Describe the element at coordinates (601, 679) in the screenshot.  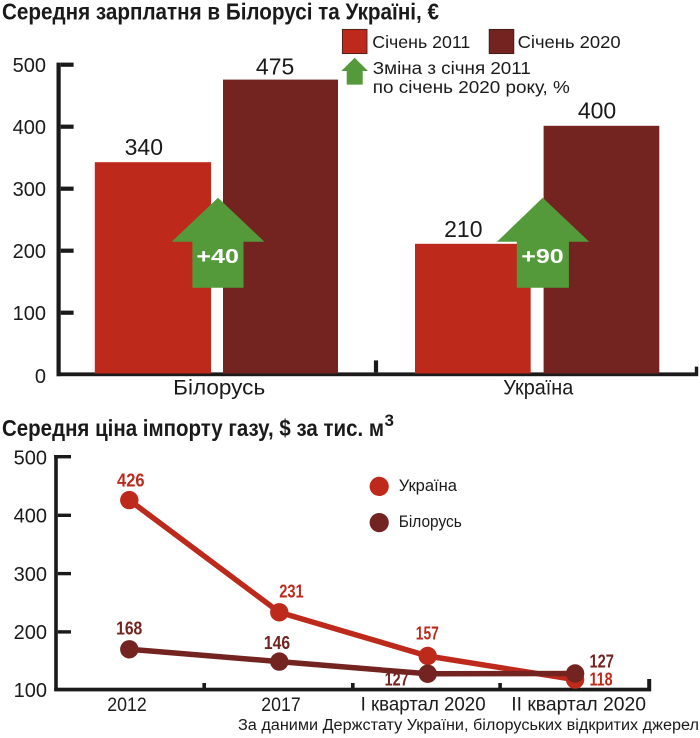
I see `svg-text: 118` at that location.